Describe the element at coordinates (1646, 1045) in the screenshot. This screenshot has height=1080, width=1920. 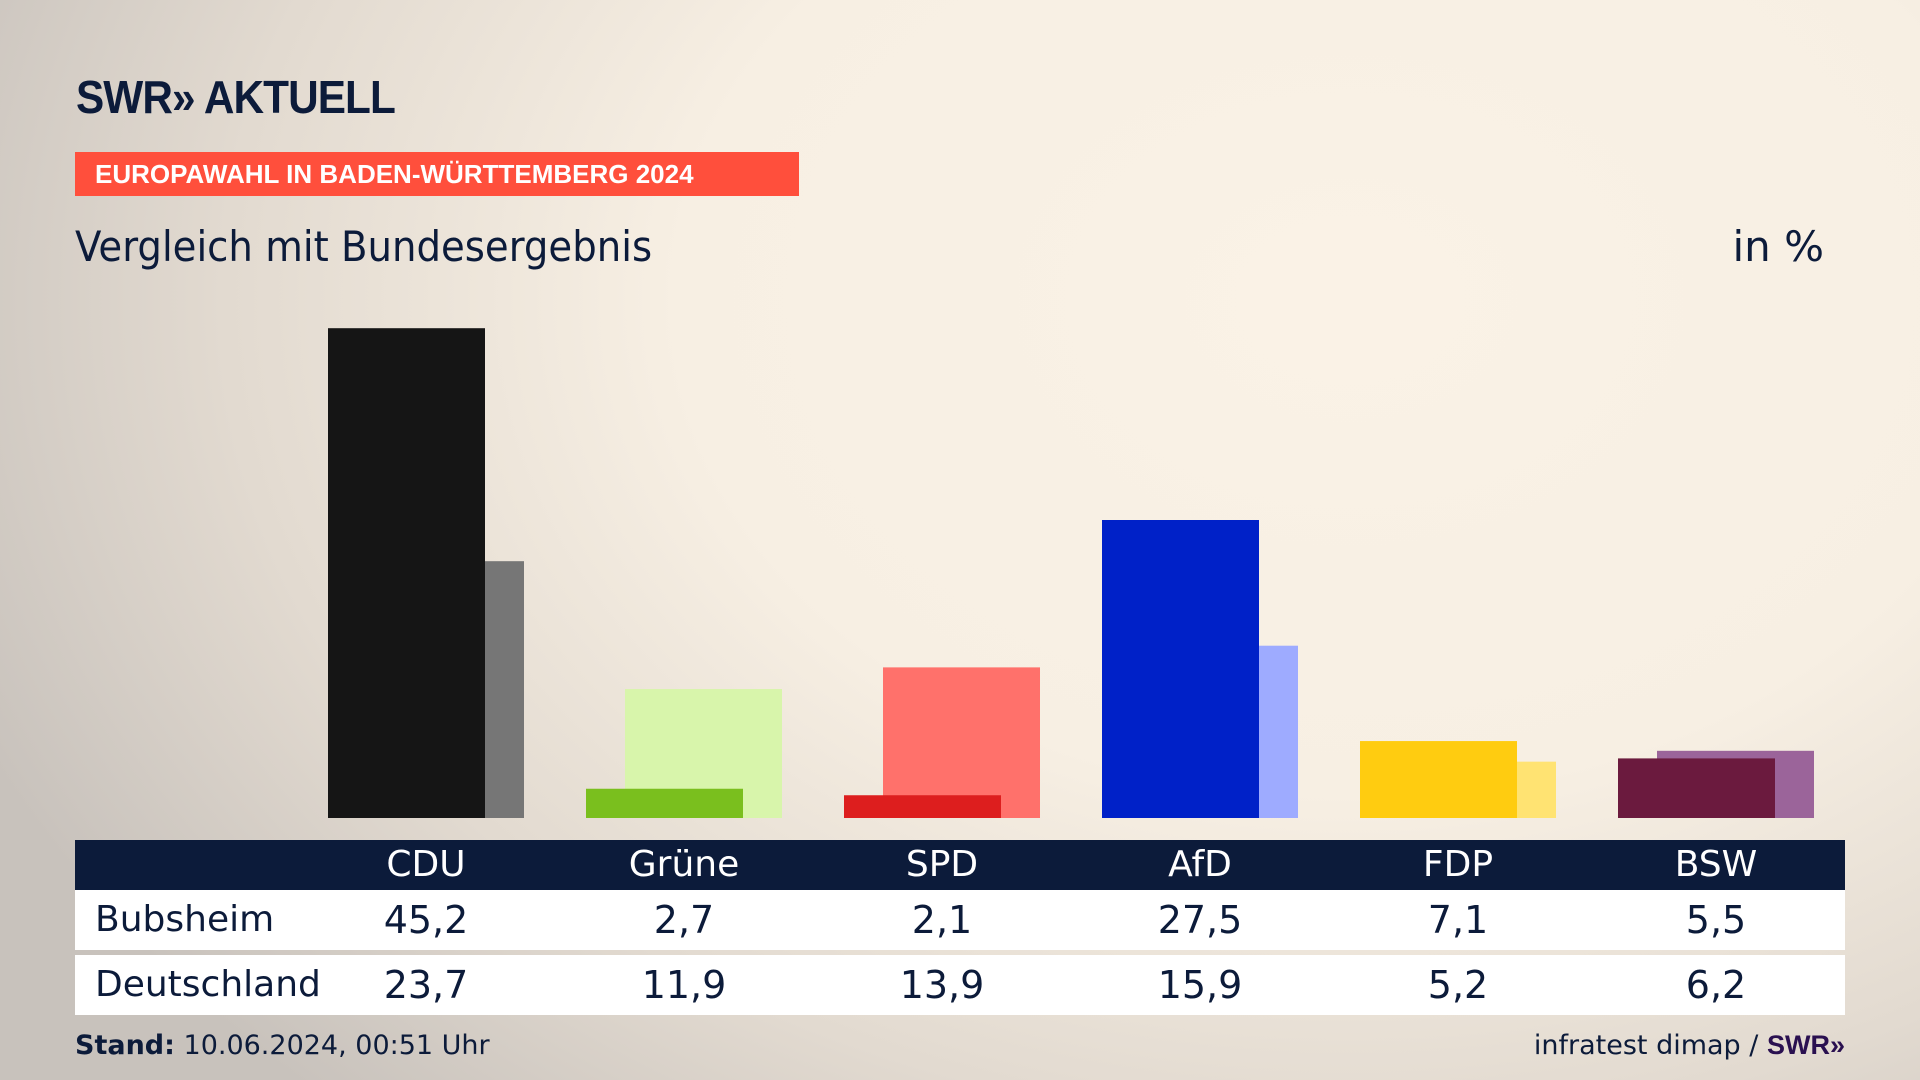
I see `source-text: infratest dimap /` at that location.